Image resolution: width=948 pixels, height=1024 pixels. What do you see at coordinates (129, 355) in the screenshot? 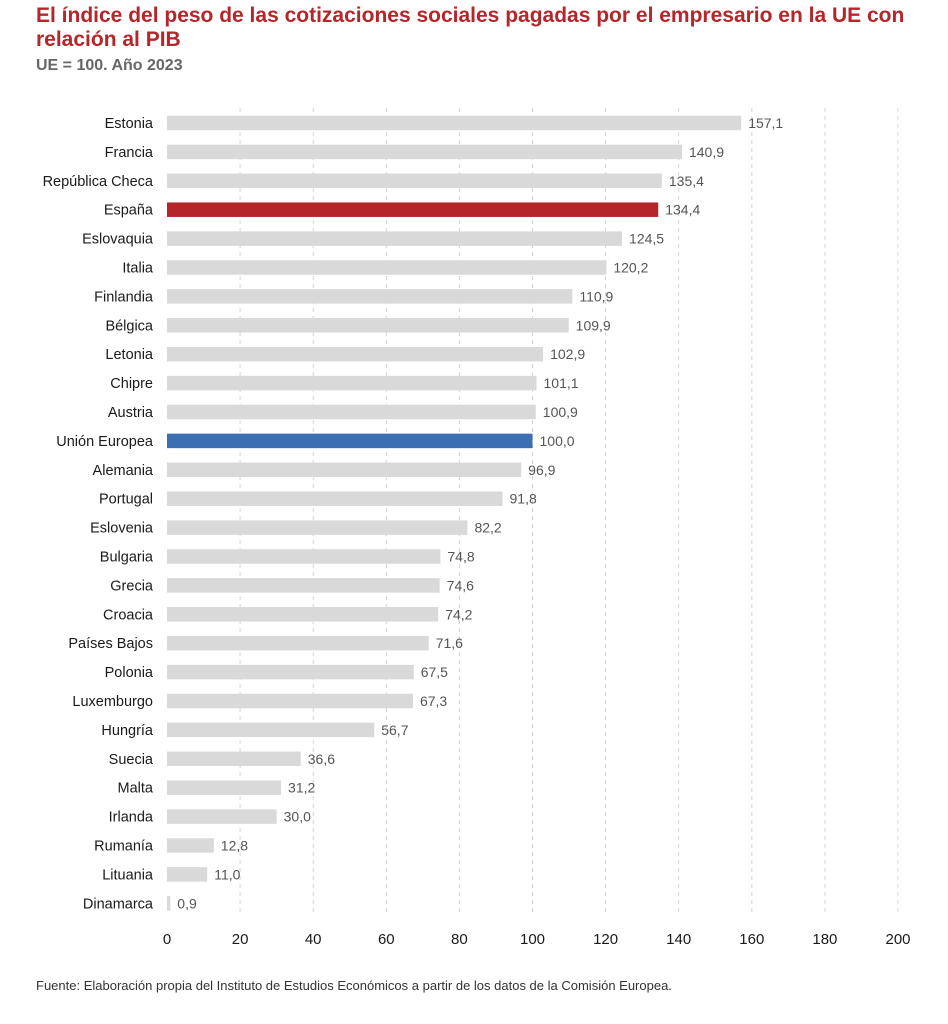
I see `category-label: Letonia` at bounding box center [129, 355].